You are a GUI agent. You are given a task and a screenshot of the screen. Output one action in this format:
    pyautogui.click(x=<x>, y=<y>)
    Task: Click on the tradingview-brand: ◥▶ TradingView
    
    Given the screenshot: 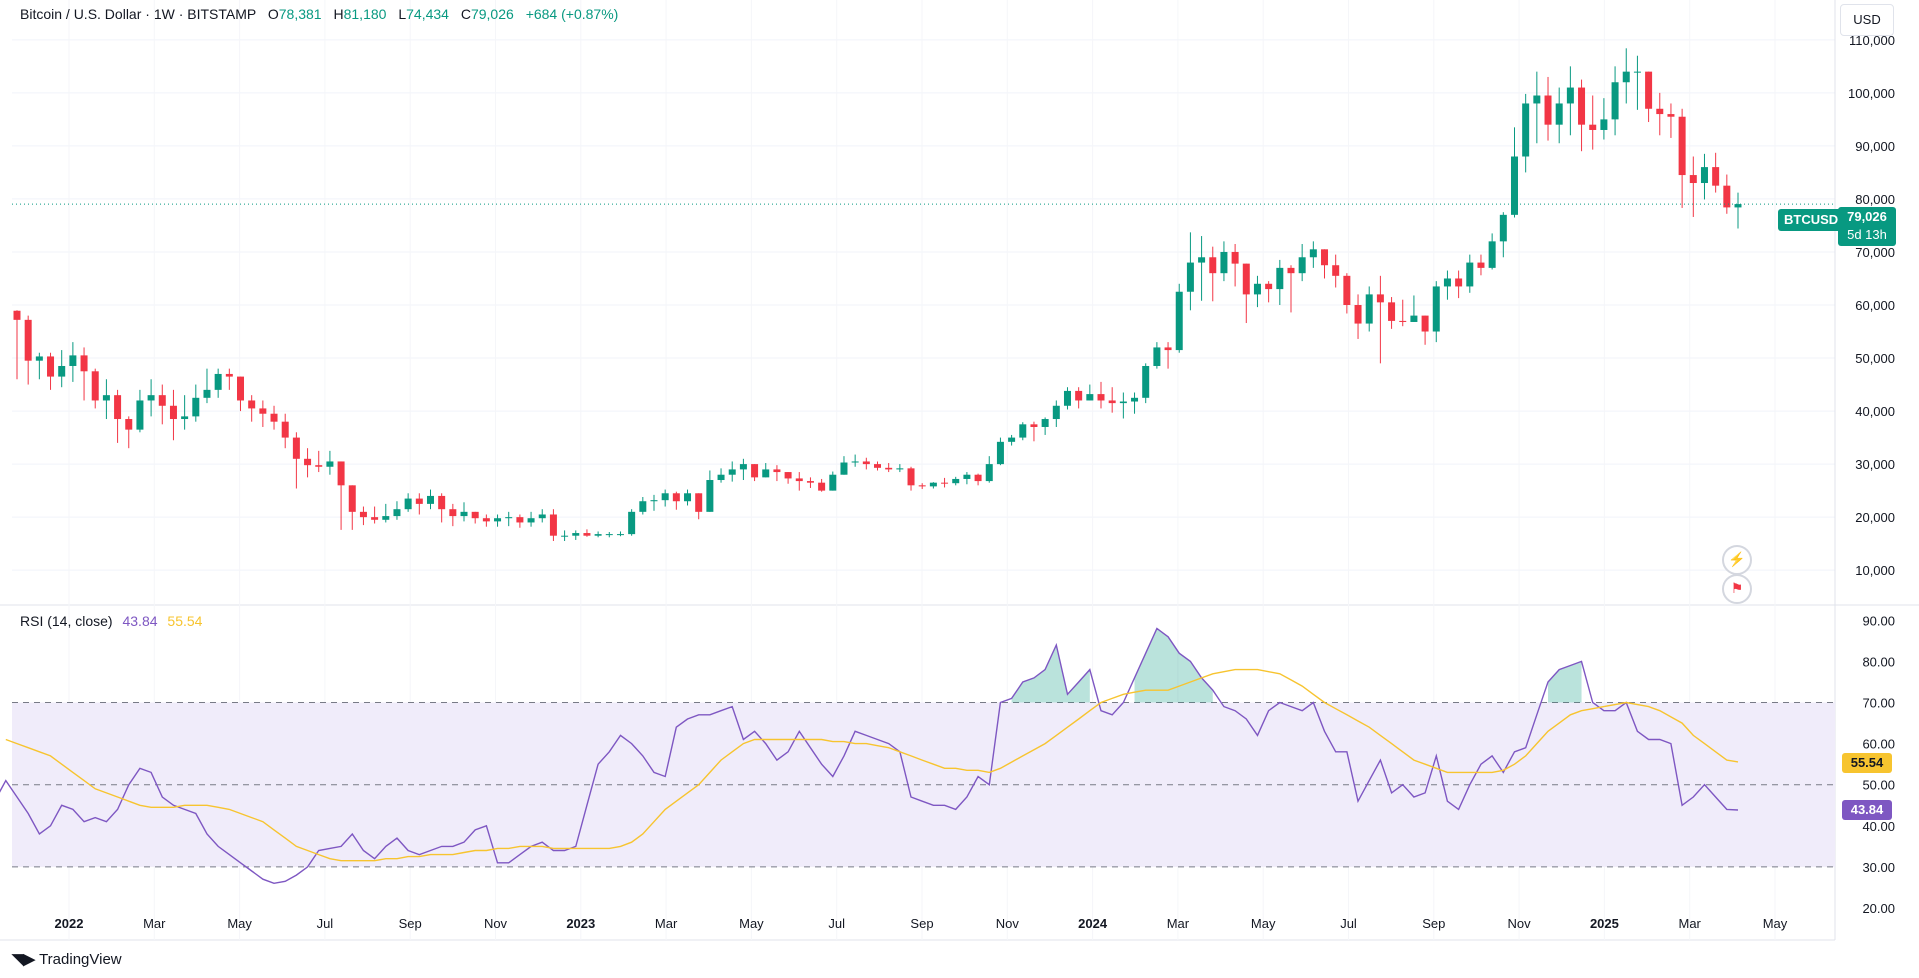 What is the action you would take?
    pyautogui.click(x=67, y=959)
    